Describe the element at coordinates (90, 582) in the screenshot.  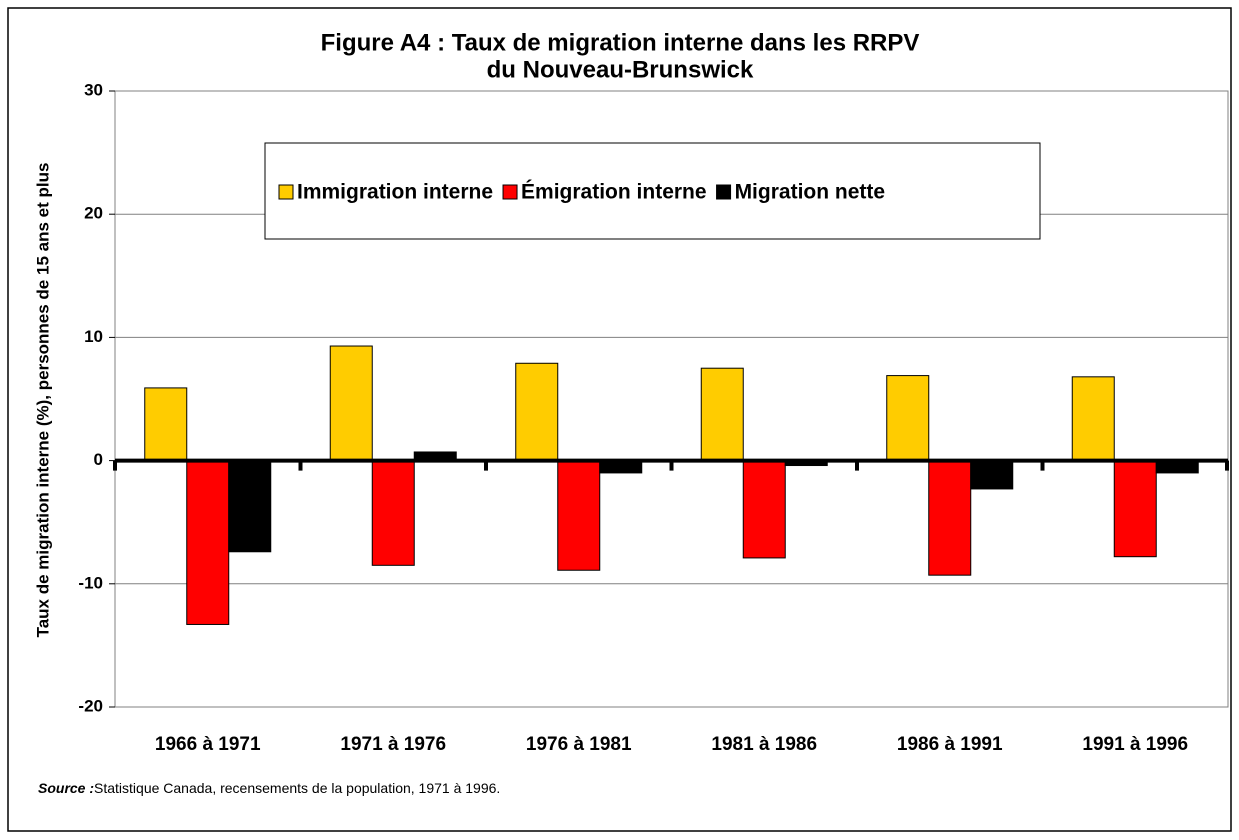
I see `y-tick-label: -10` at that location.